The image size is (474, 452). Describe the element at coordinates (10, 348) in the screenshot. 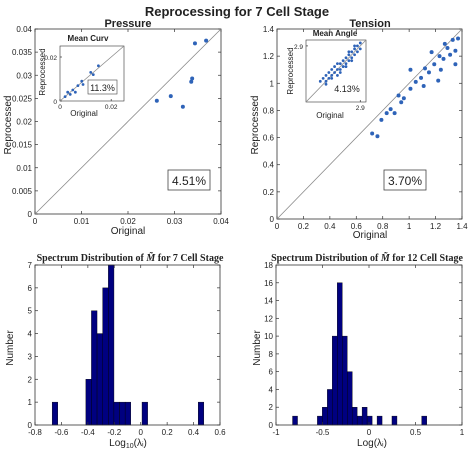

I see `spectrum7-ylabel: Number` at that location.